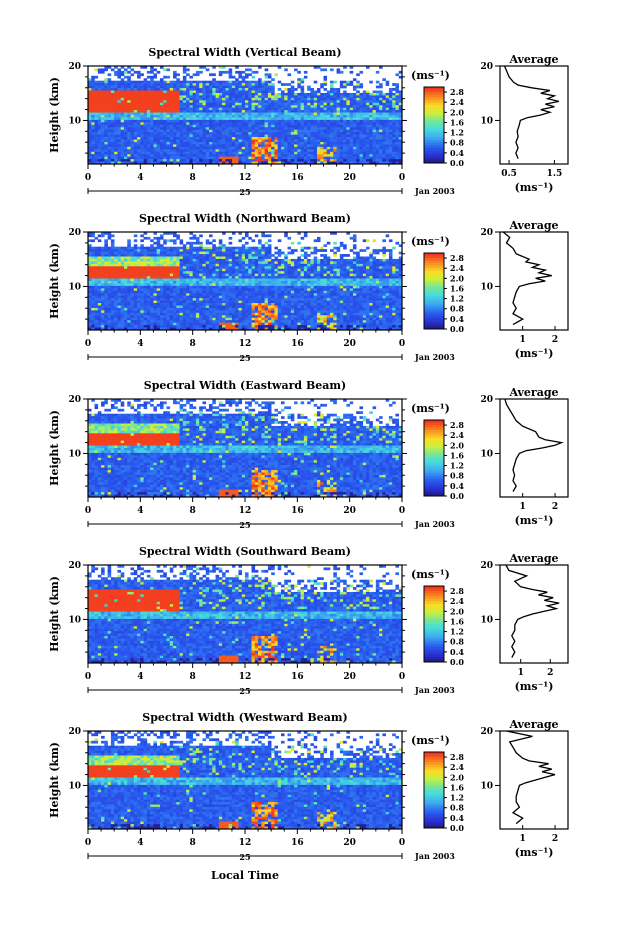 The width and height of the screenshot is (617, 929). Describe the element at coordinates (74, 287) in the screenshot. I see `y-tick-label: 10` at that location.